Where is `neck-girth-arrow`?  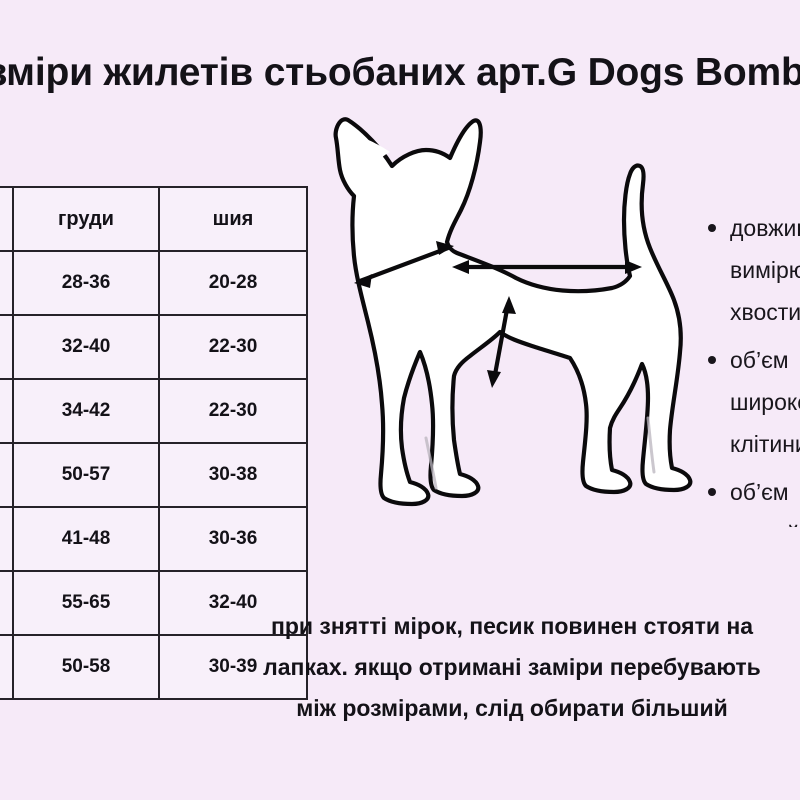
neck-girth-arrow is located at coordinates (404, 264).